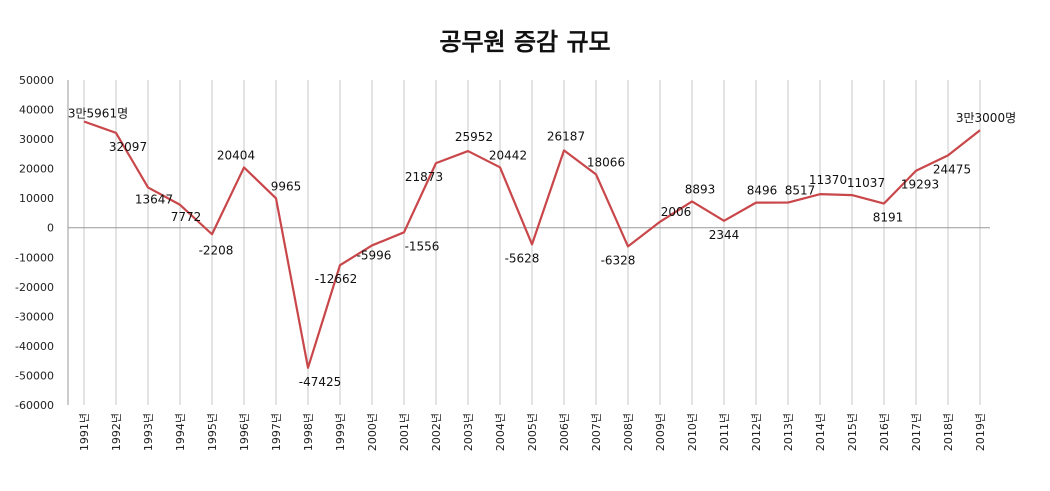  Describe the element at coordinates (508, 155) in the screenshot. I see `data-label: 20442` at that location.